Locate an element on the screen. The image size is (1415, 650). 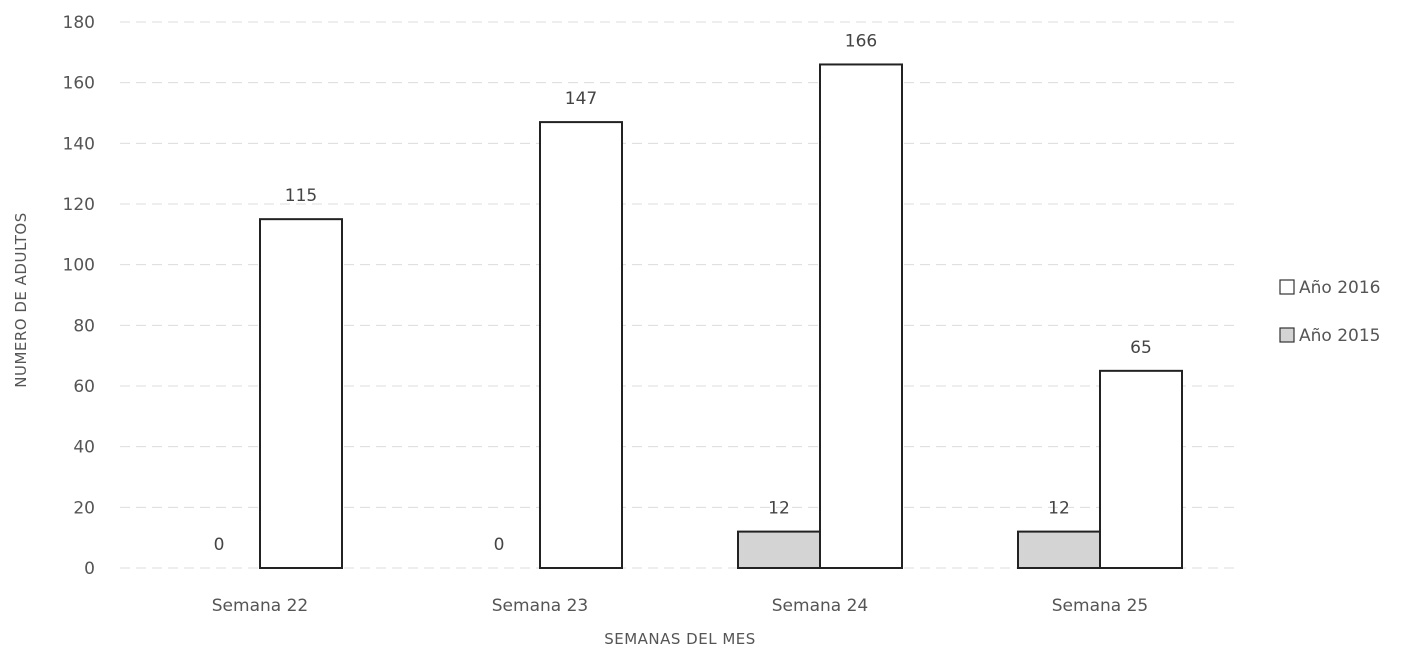
y-tick-label: 160 is located at coordinates (79, 84).